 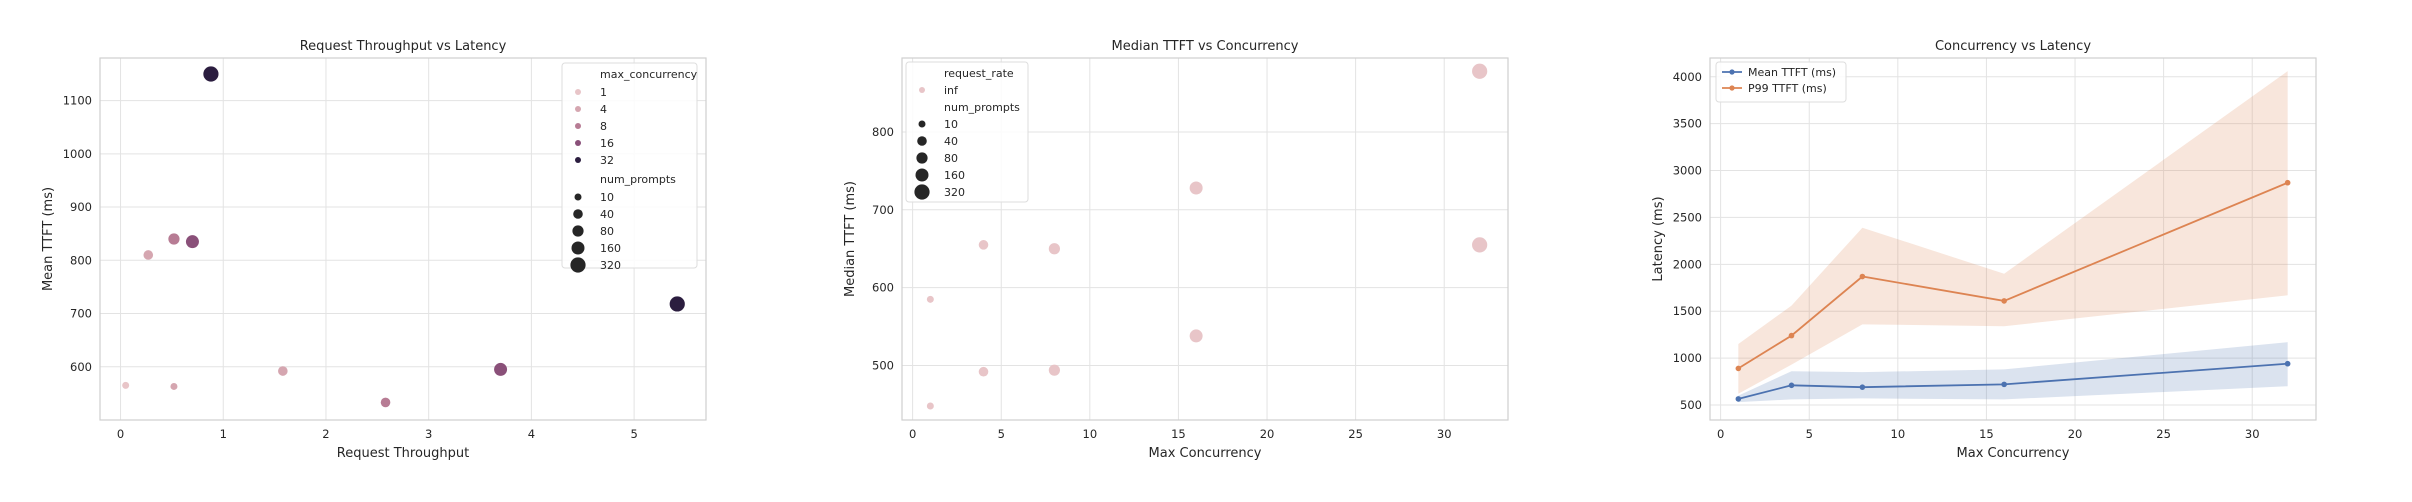 What do you see at coordinates (1205, 46) in the screenshot?
I see `chart-title: Median TTFT vs Concurrency` at bounding box center [1205, 46].